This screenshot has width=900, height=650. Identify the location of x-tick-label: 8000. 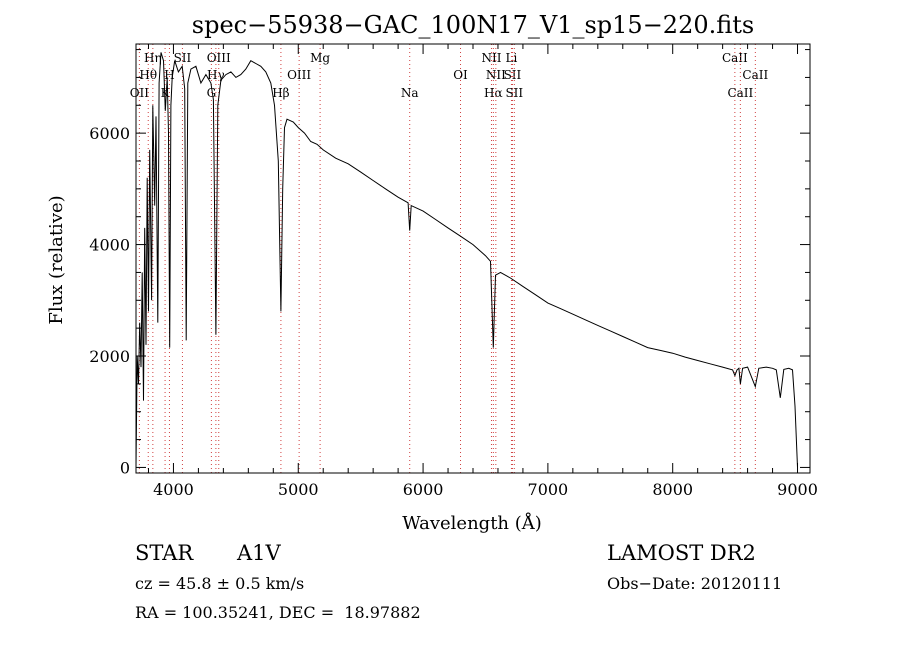
(672, 489).